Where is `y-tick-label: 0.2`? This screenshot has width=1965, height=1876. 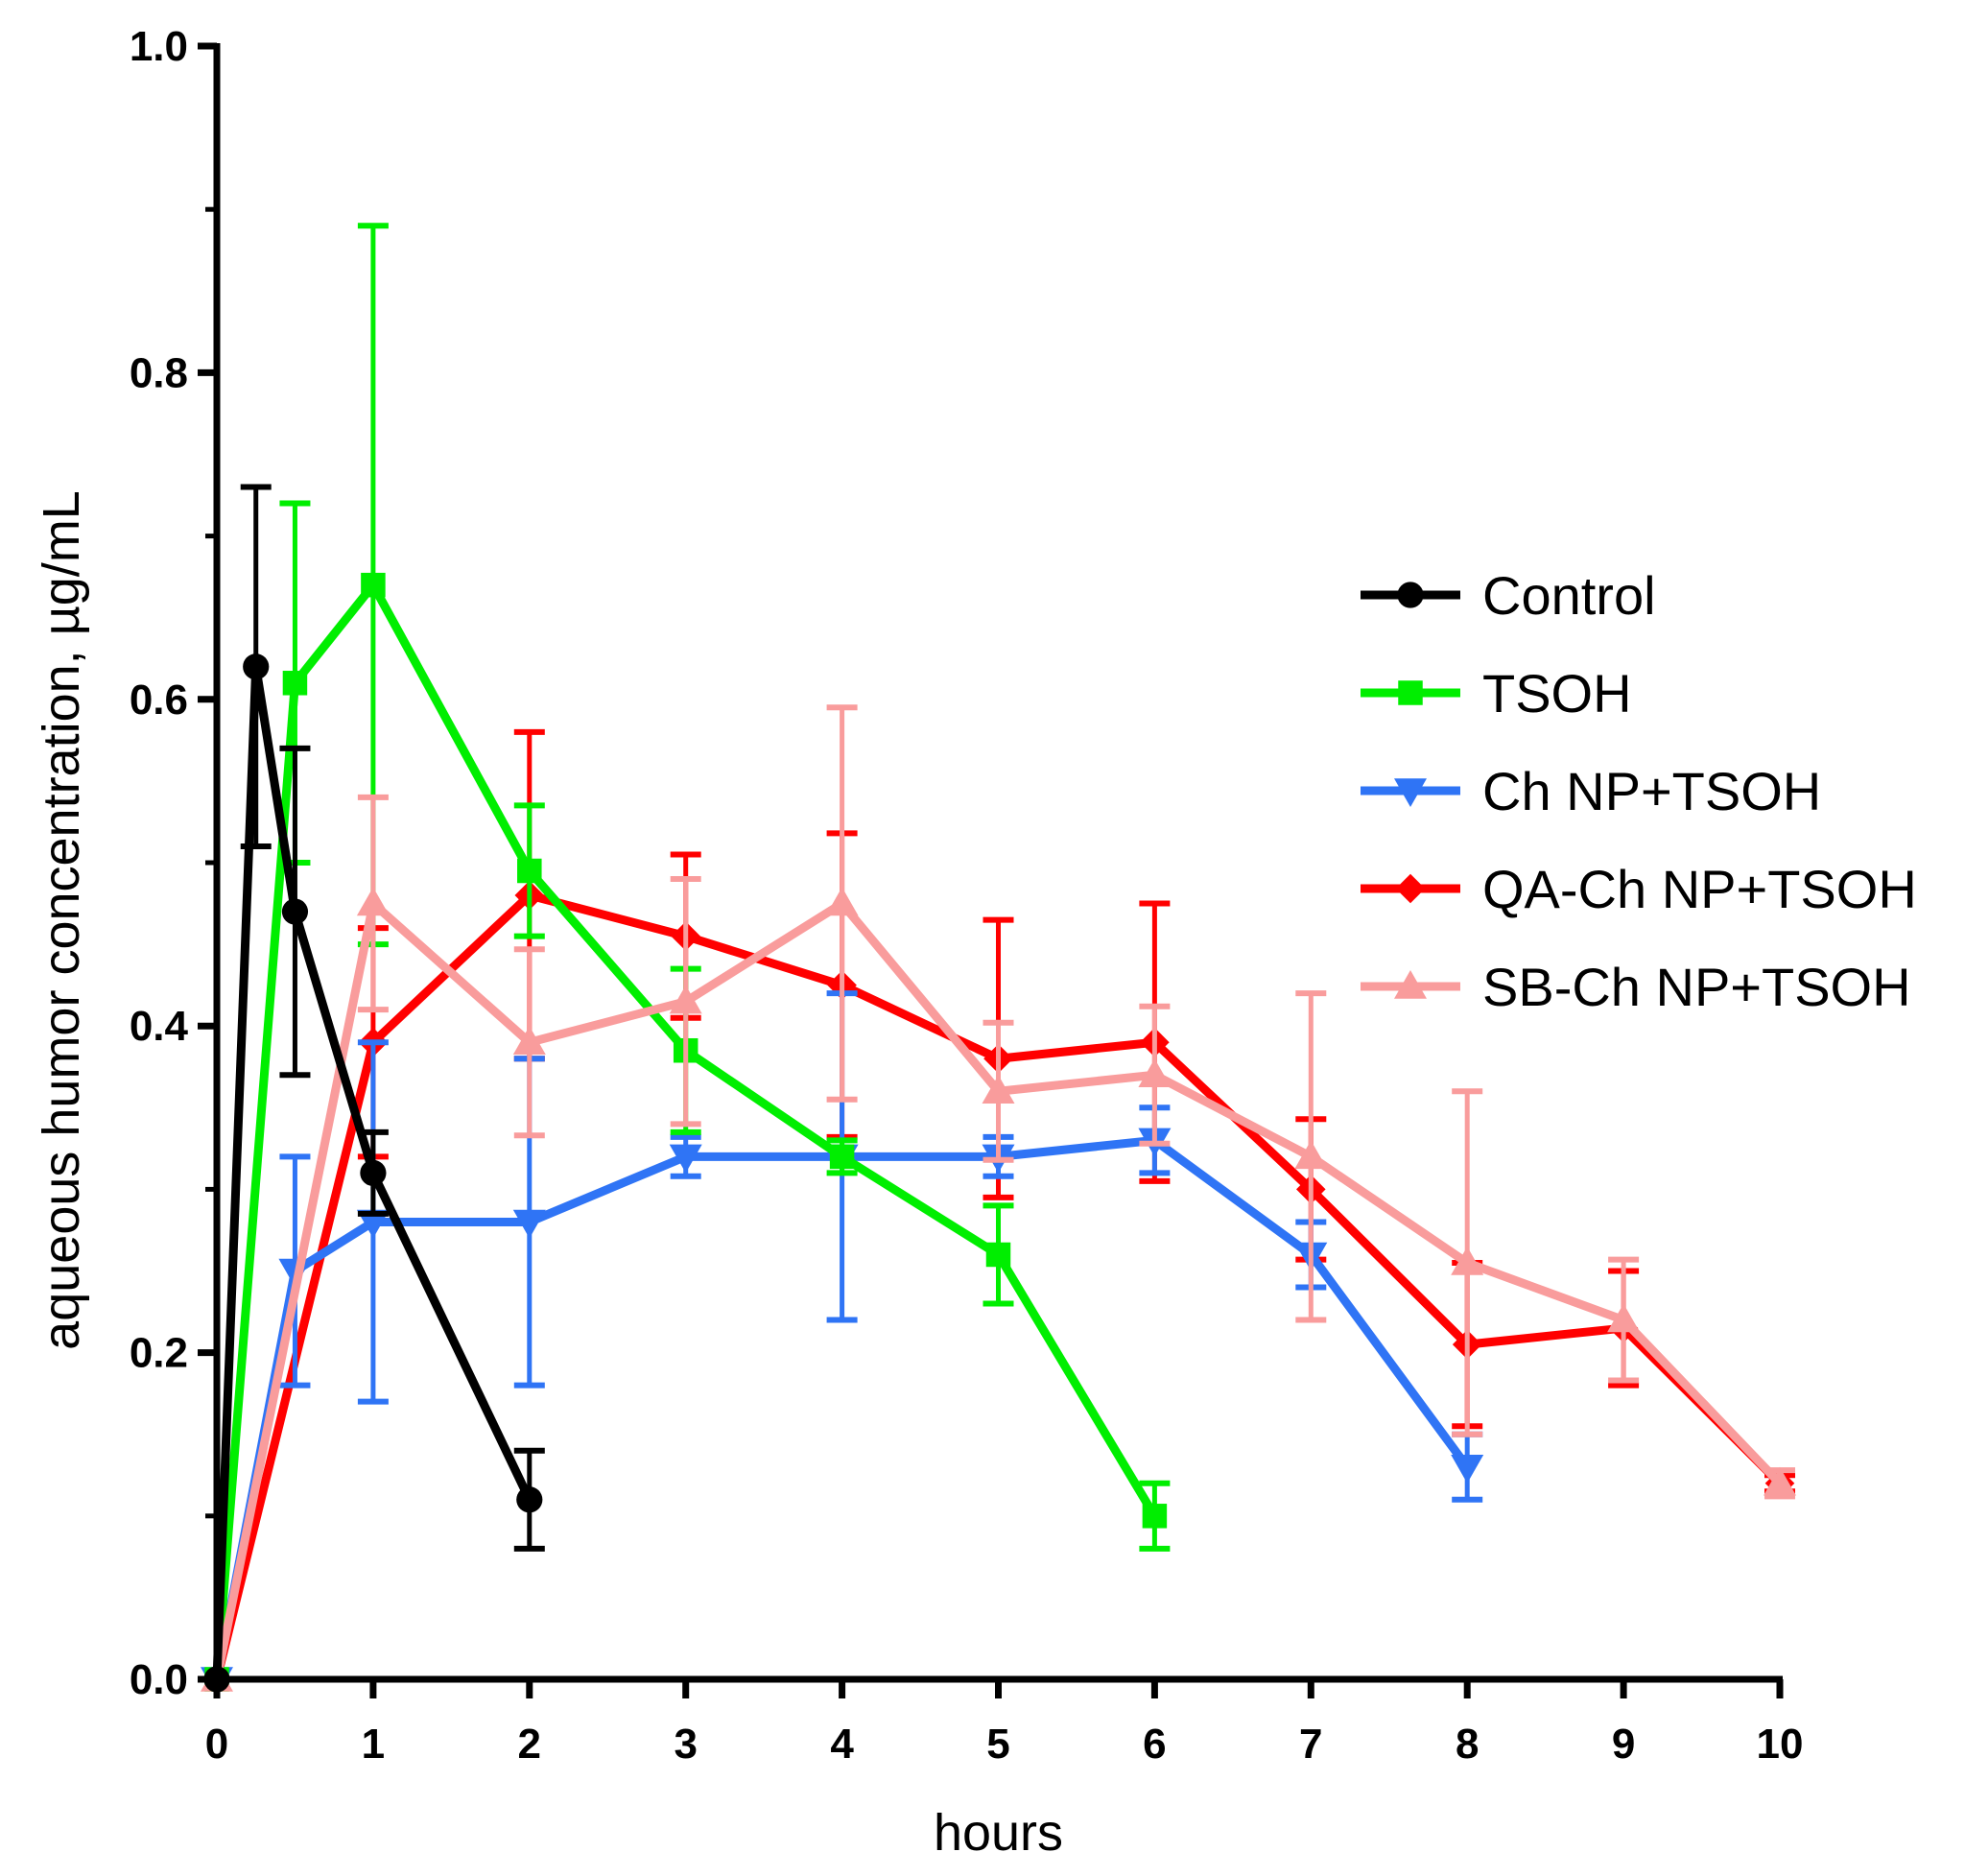 y-tick-label: 0.2 is located at coordinates (159, 1353).